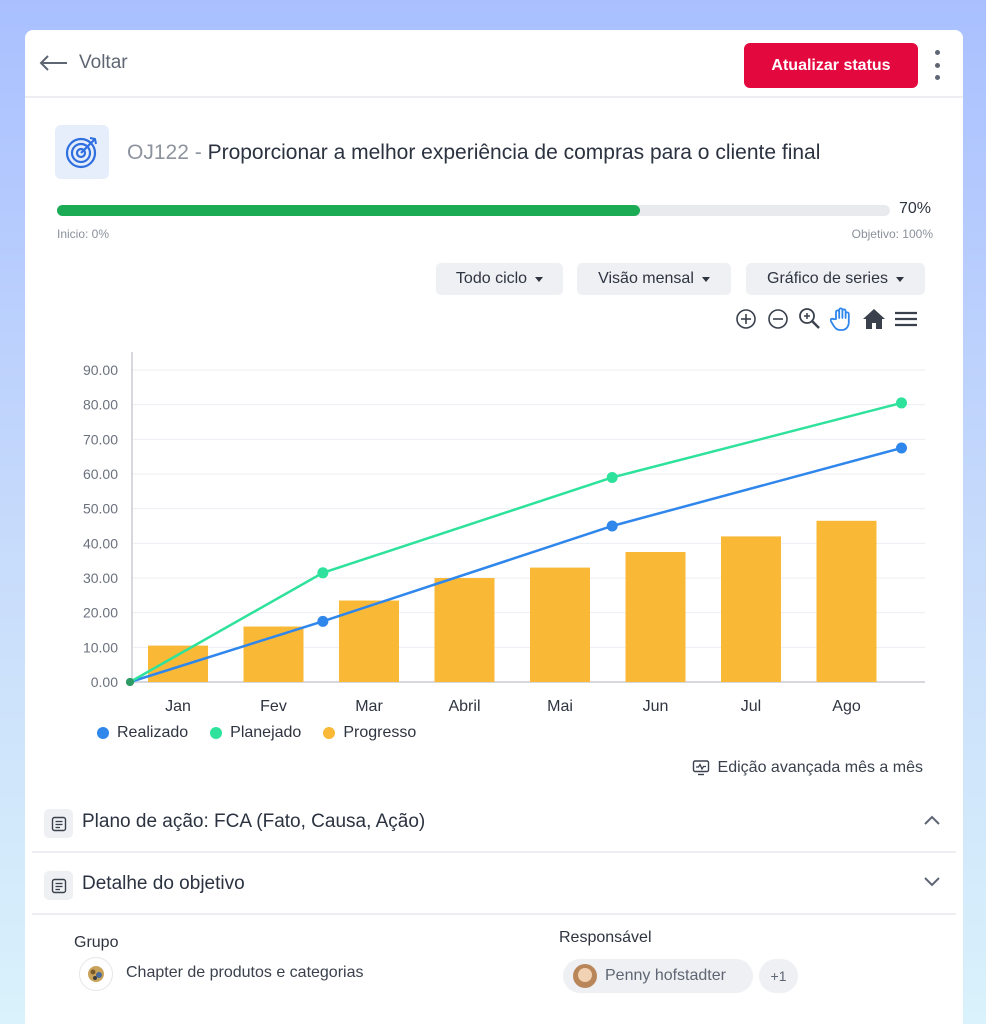  I want to click on x-tick-label: Abril, so click(464, 706).